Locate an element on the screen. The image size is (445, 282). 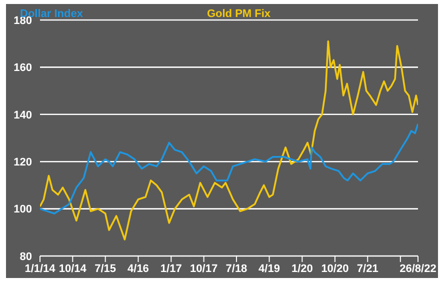
y-tick-label: 120 is located at coordinates (23, 162).